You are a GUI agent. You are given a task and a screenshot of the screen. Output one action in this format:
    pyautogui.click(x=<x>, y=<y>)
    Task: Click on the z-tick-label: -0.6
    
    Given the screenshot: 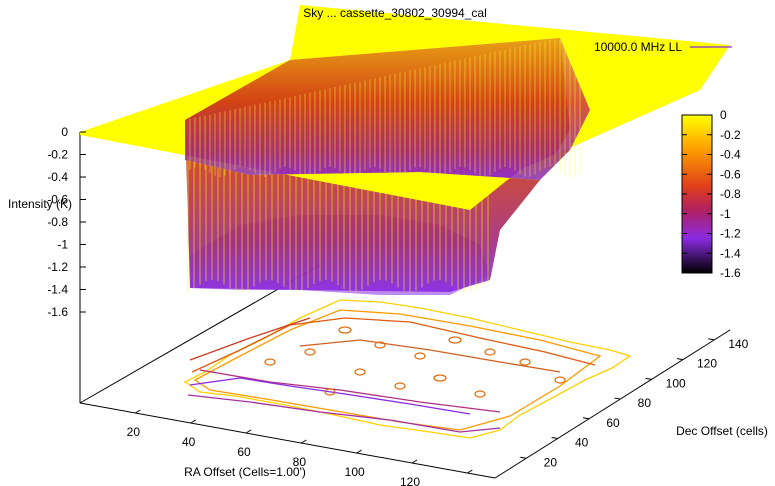 What is the action you would take?
    pyautogui.click(x=57, y=200)
    